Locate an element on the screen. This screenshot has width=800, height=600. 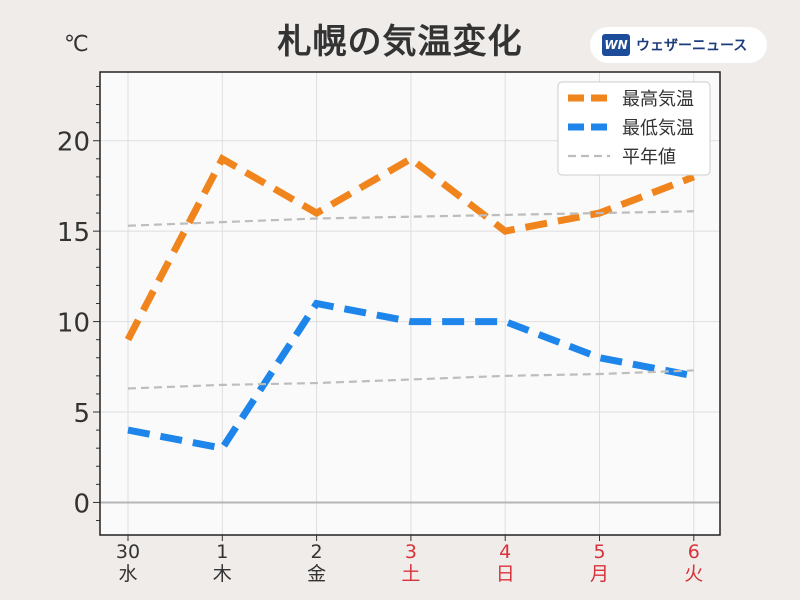
x-tick-weekday: 月 is located at coordinates (599, 574).